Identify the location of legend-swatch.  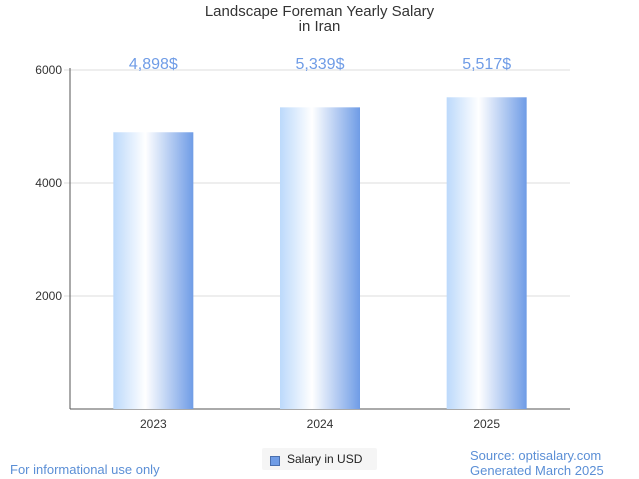
(275, 461).